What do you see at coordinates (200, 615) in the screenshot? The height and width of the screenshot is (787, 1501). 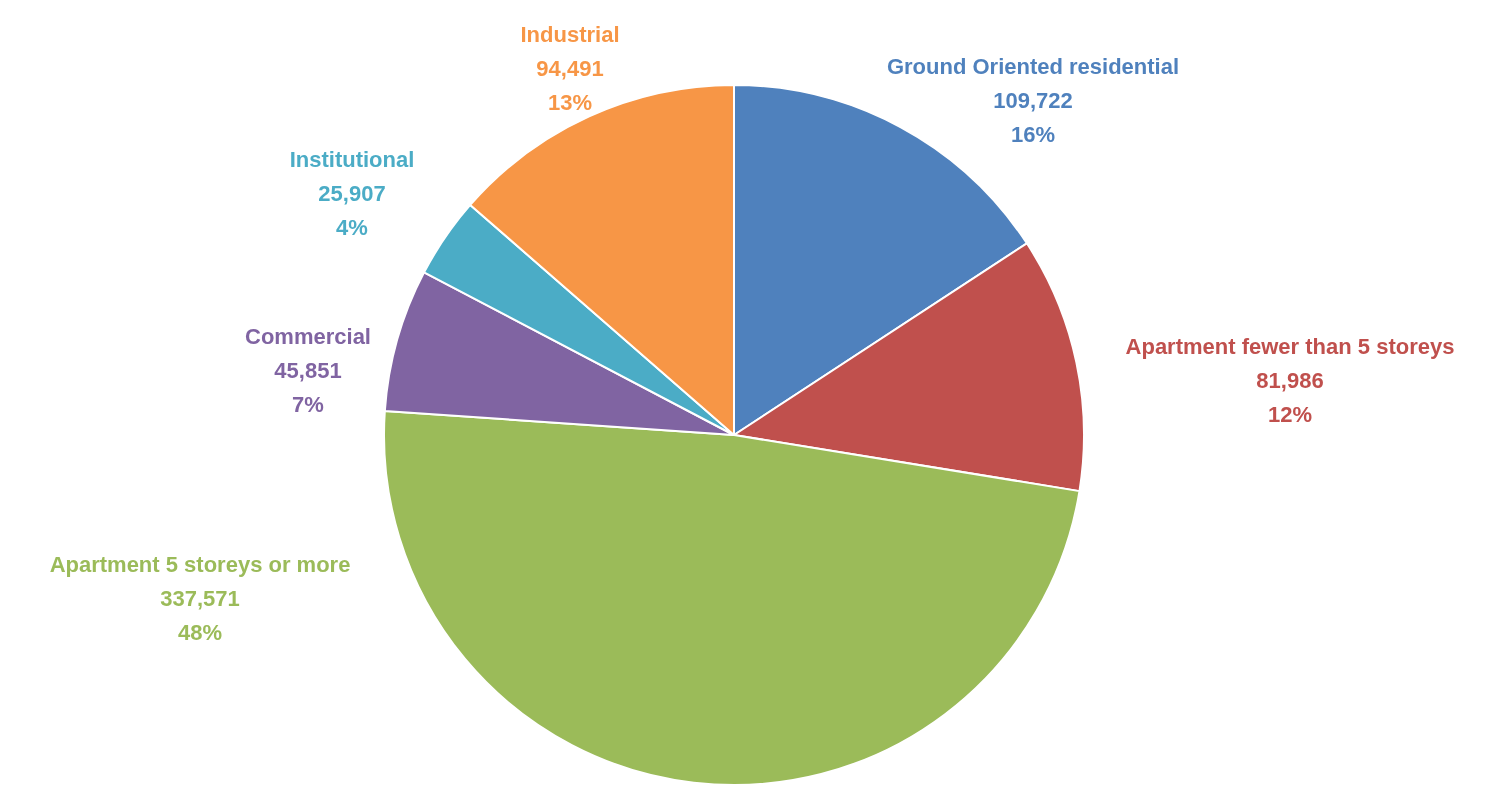 I see `data-label: 337,571 48%` at bounding box center [200, 615].